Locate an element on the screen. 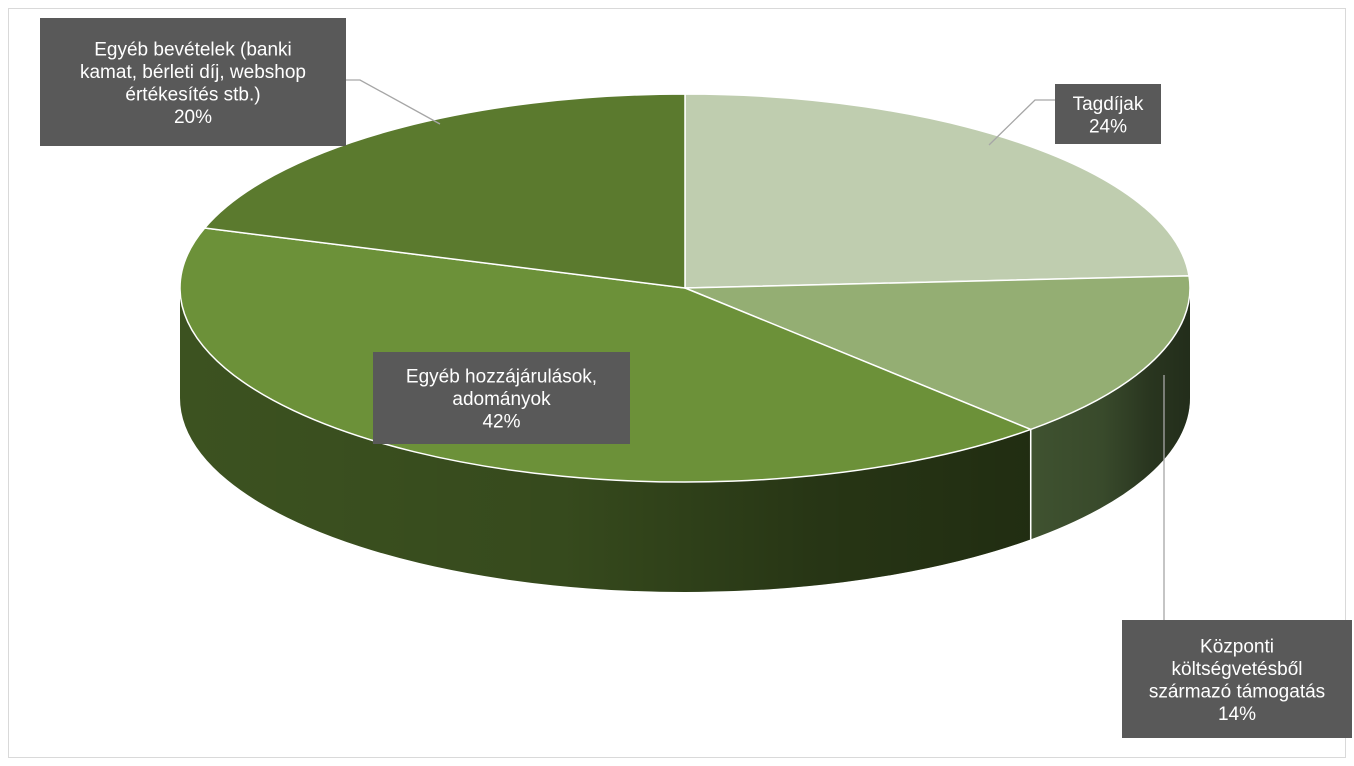  data-label-text: értékesítés stb.) is located at coordinates (192, 94).